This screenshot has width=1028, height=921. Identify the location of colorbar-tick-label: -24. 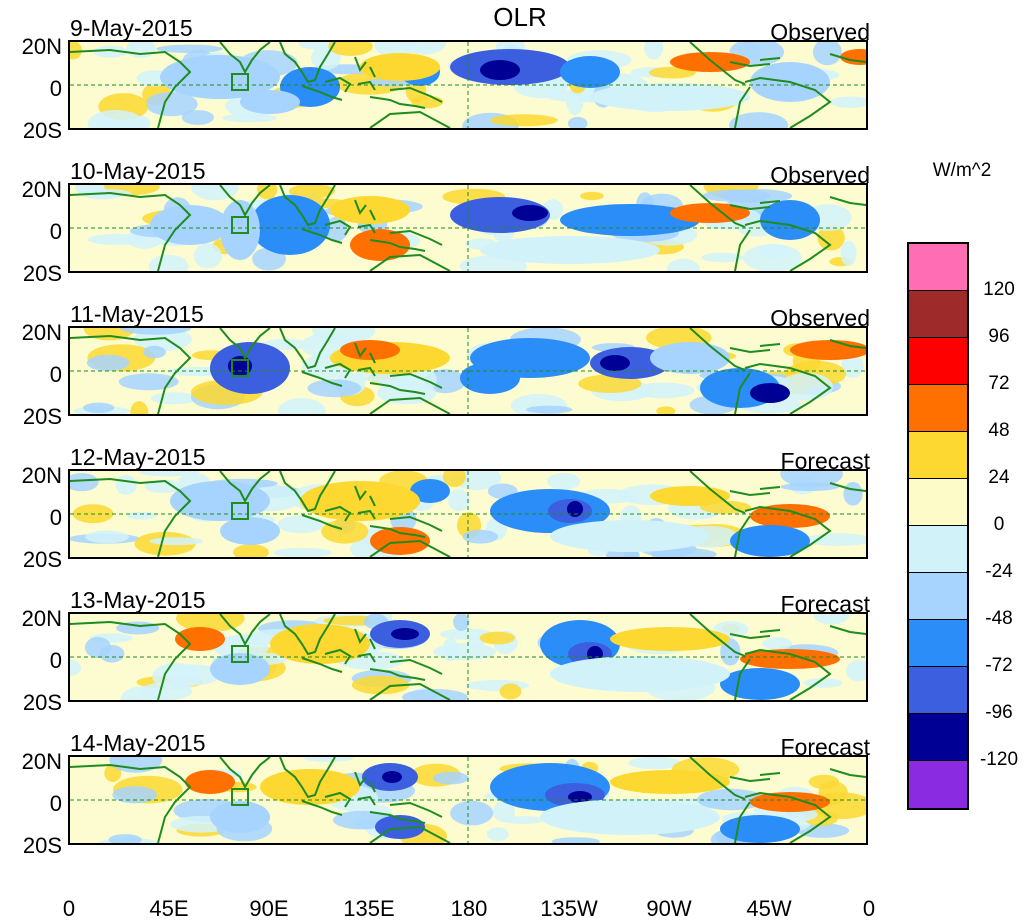
(999, 571).